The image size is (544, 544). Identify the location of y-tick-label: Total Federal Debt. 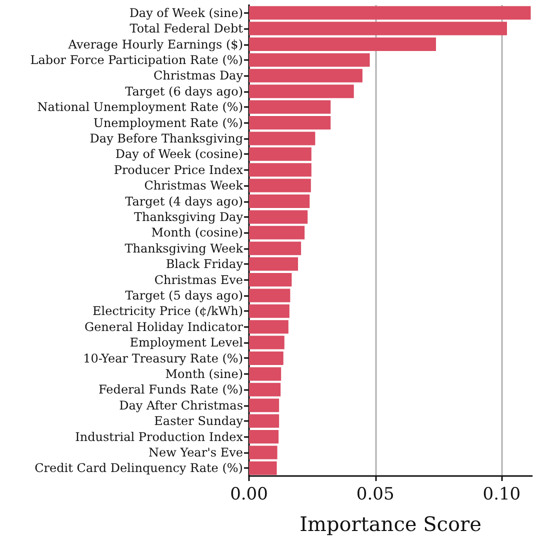
(187, 29).